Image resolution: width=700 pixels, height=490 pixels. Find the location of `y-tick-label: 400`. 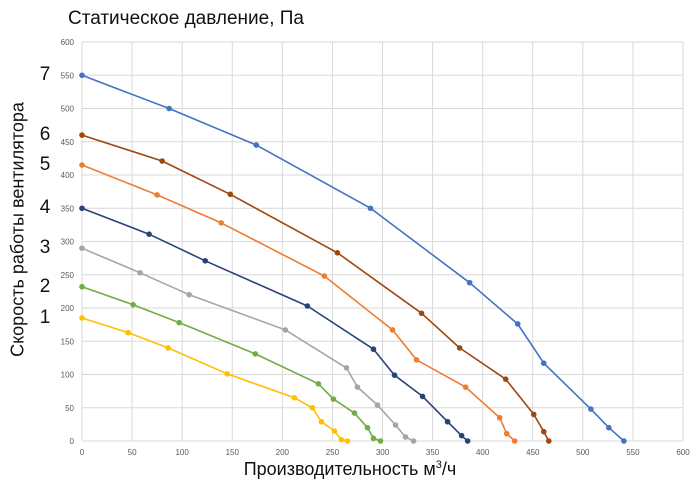

y-tick-label: 400 is located at coordinates (68, 175).